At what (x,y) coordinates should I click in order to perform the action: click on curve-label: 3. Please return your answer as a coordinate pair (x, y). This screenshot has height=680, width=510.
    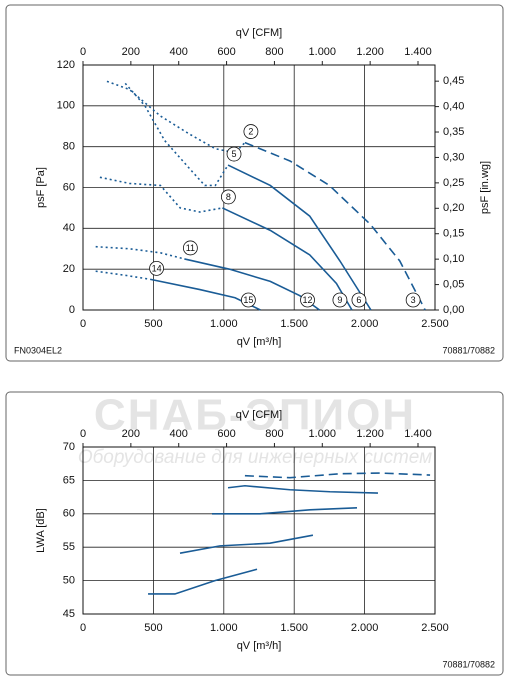
    Looking at the image, I should click on (413, 300).